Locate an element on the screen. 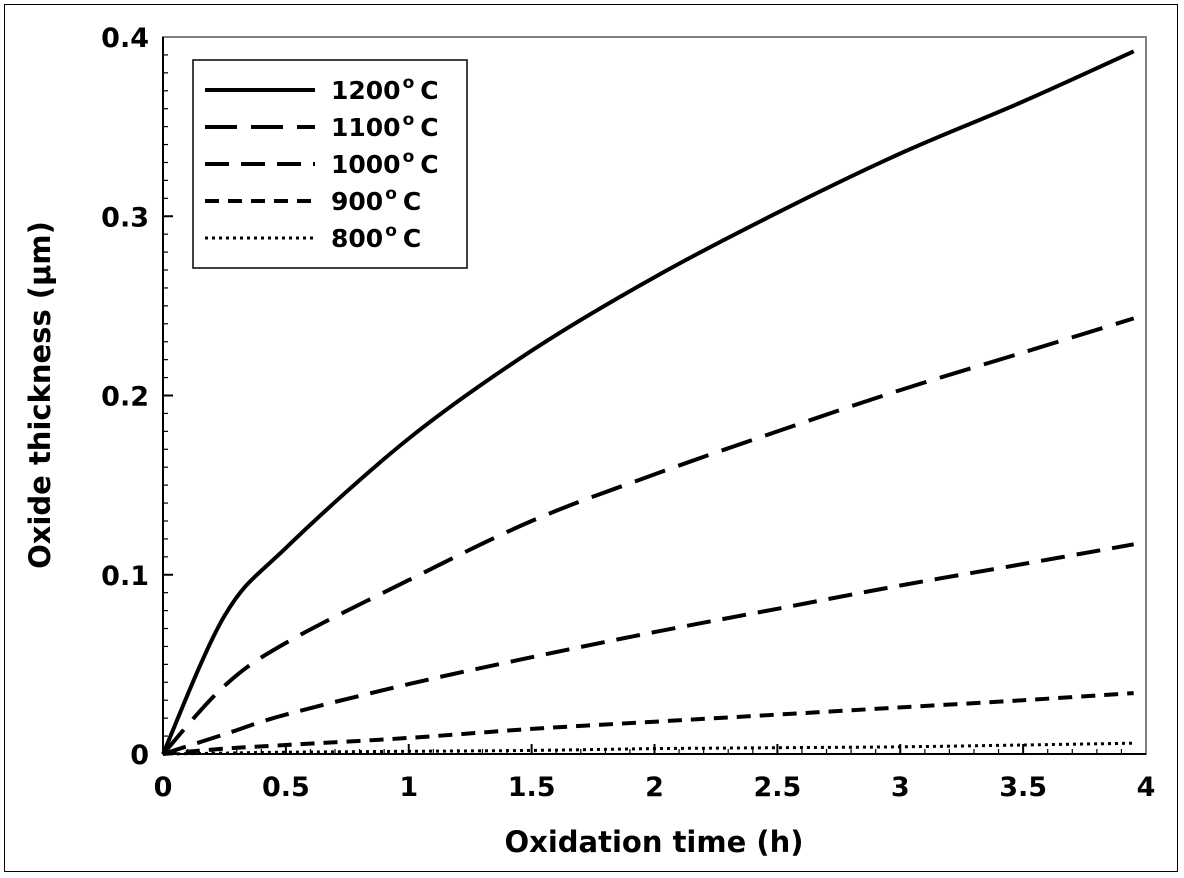 The image size is (1184, 878). x-tick-label: 3 is located at coordinates (900, 787).